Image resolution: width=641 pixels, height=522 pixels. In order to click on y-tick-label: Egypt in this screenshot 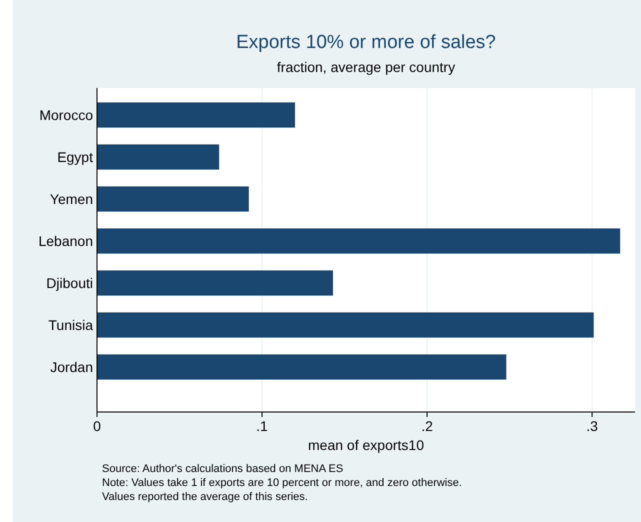, I will do `click(75, 156)`.